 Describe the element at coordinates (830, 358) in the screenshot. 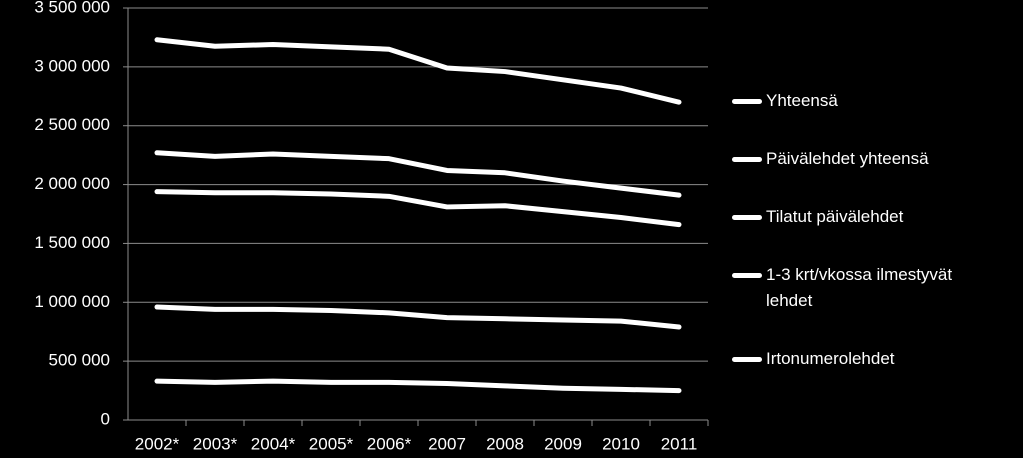

I see `legend-label: Irtonumerolehdet` at that location.